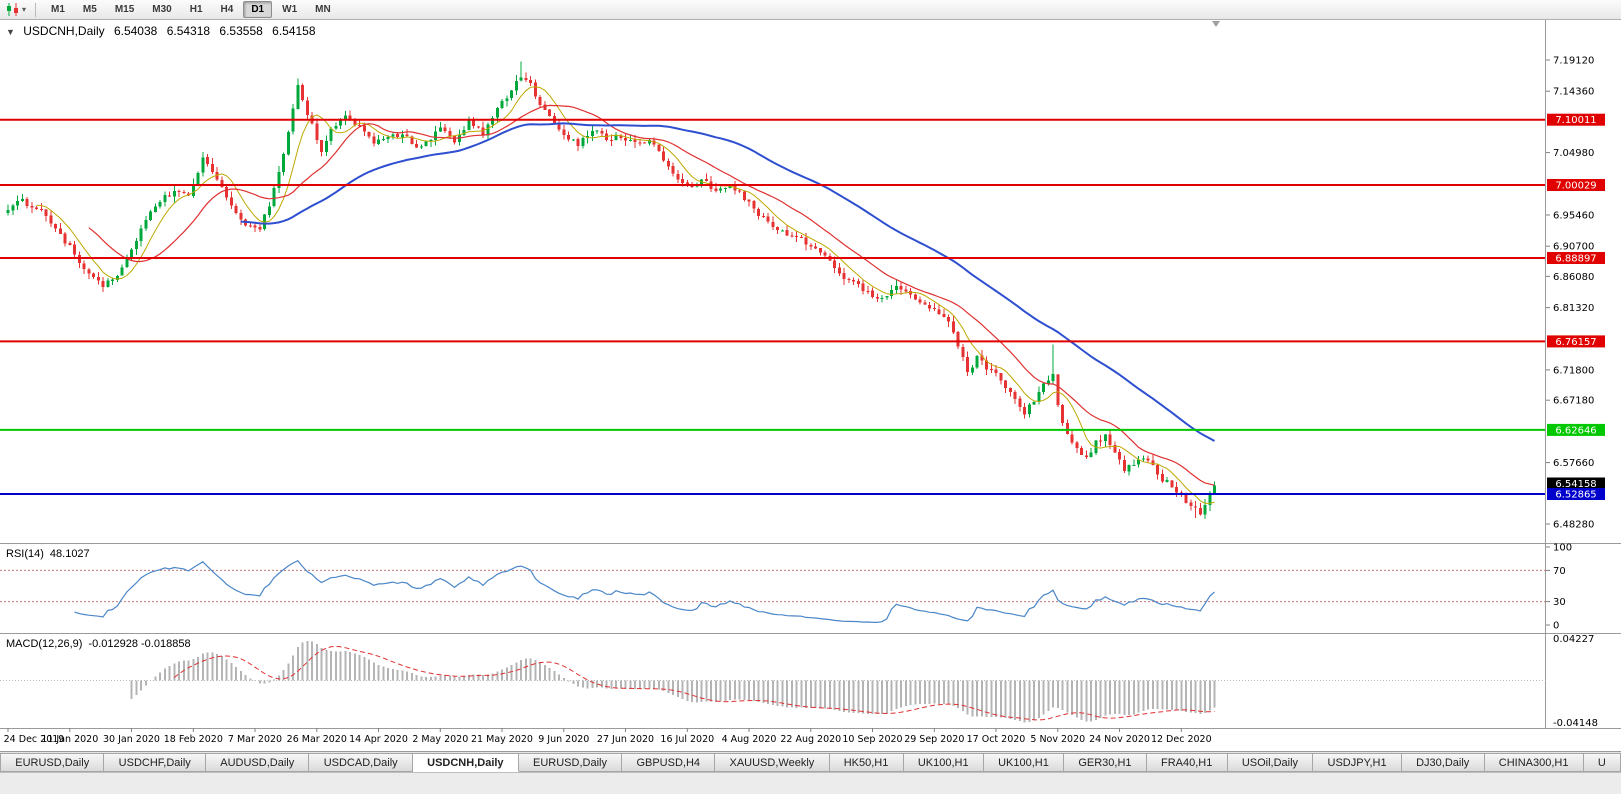 This screenshot has height=794, width=1621. I want to click on svg-text: 26 Mar 2020, so click(317, 739).